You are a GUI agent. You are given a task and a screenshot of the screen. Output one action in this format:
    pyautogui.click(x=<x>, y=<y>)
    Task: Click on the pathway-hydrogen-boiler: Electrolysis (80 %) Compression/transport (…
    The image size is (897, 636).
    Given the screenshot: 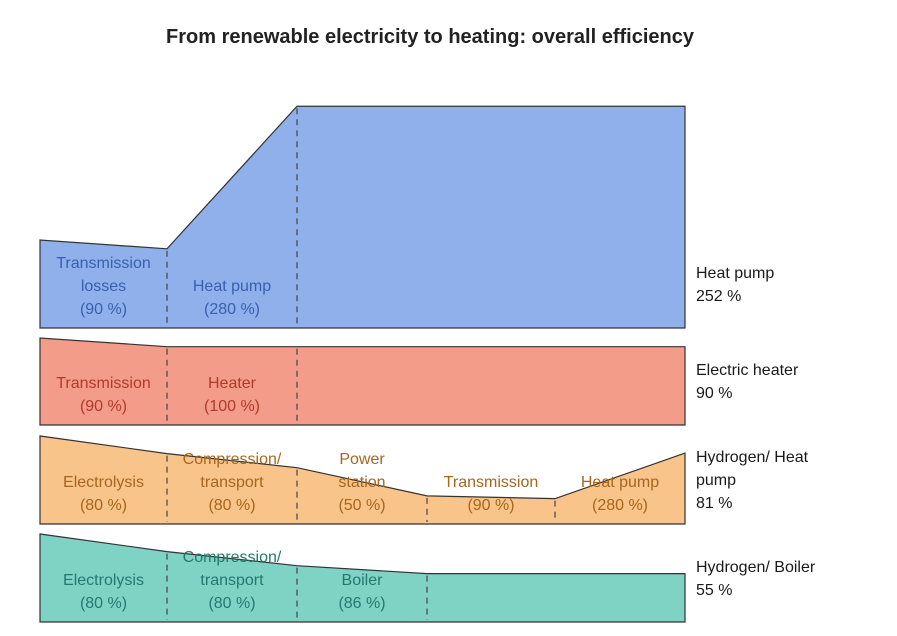 What is the action you would take?
    pyautogui.click(x=427, y=578)
    